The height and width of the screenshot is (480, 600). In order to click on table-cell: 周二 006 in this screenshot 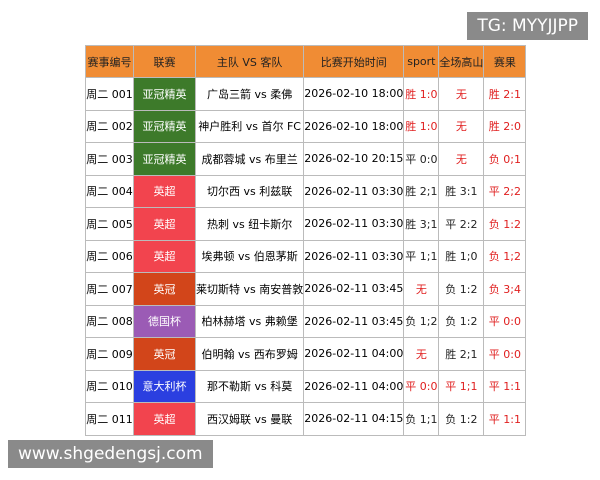, I will do `click(109, 256)`.